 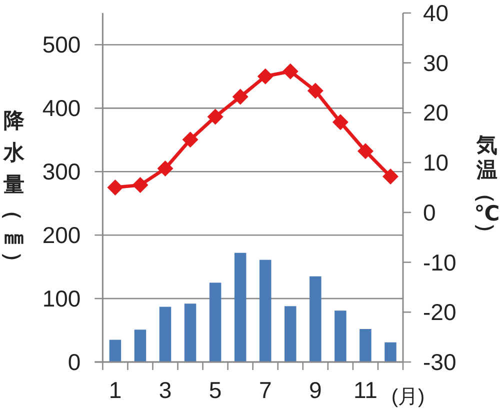 I want to click on y2-tick-label: 20, so click(x=436, y=113).